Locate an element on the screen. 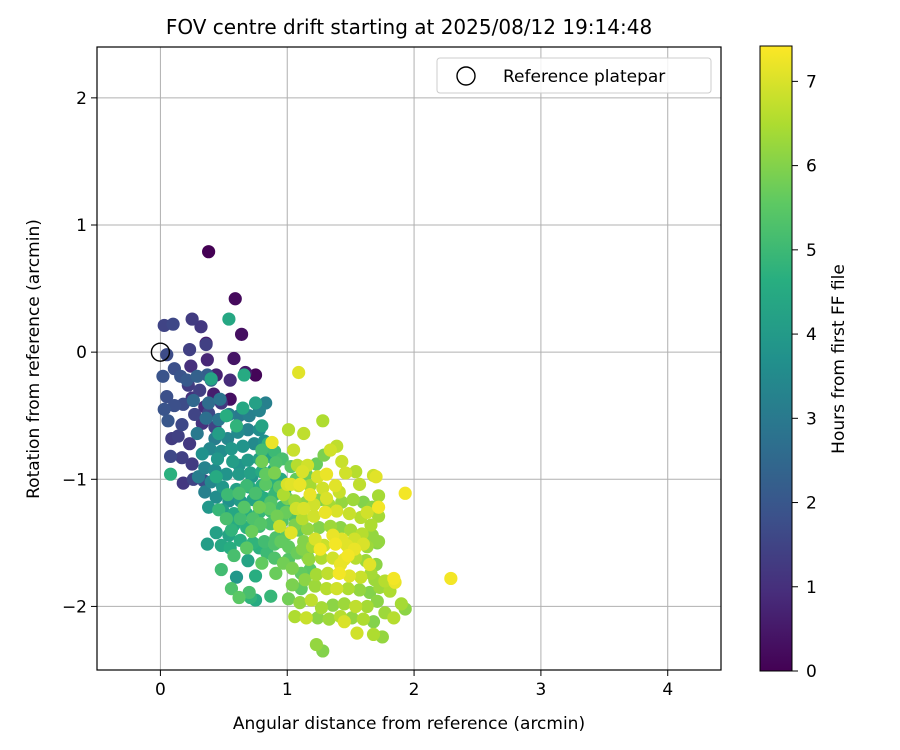 Image resolution: width=900 pixels, height=750 pixels. y-tick-label: −2 is located at coordinates (74, 607).